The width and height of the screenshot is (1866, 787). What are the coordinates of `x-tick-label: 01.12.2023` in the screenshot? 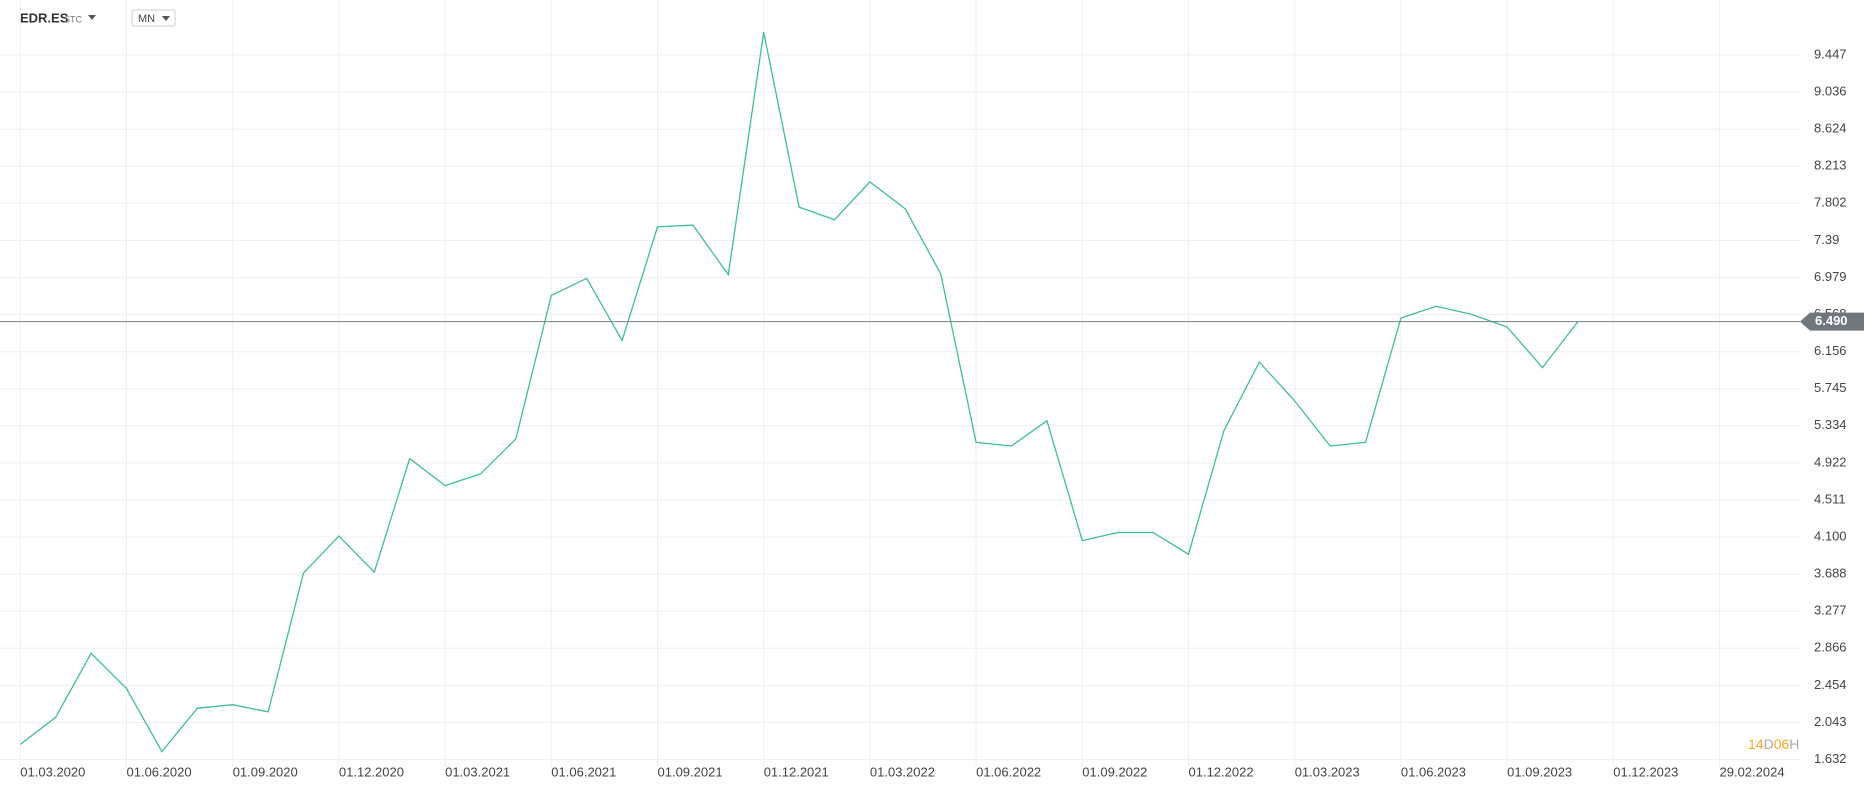 It's located at (1645, 771).